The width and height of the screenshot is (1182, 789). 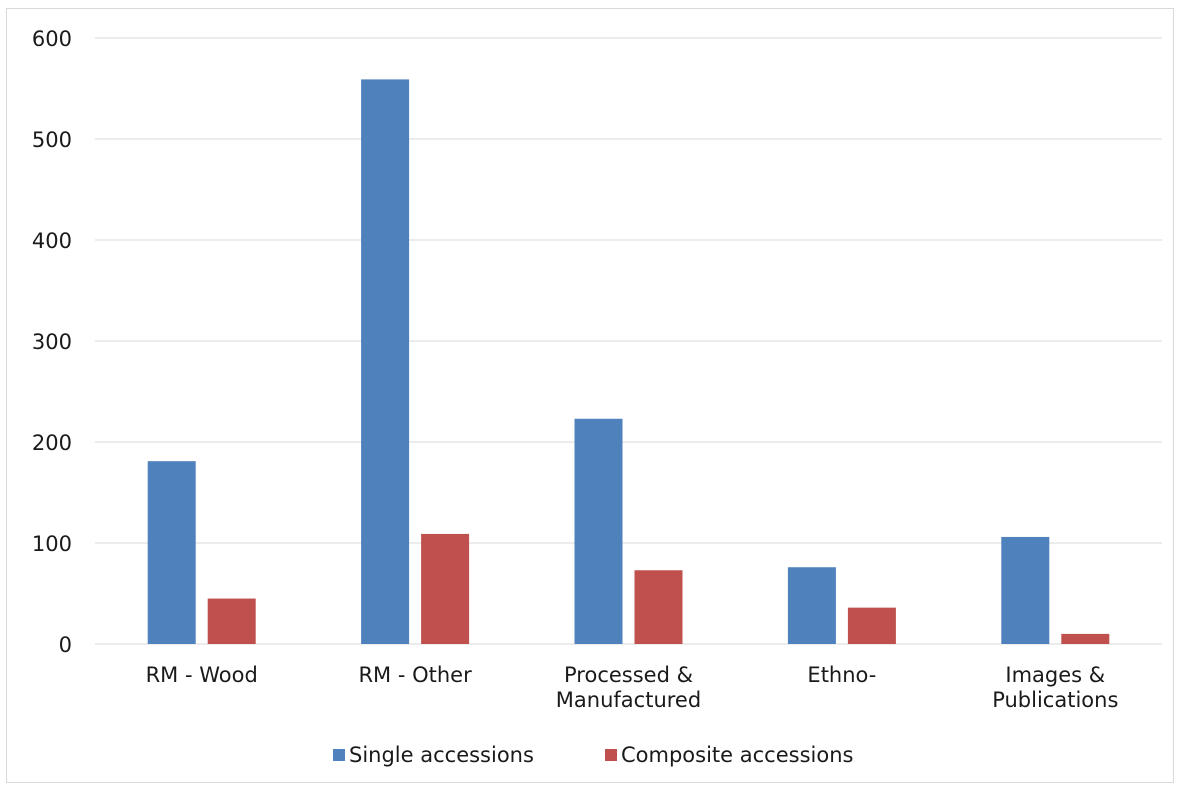 What do you see at coordinates (52, 342) in the screenshot?
I see `y-tick-label: 300` at bounding box center [52, 342].